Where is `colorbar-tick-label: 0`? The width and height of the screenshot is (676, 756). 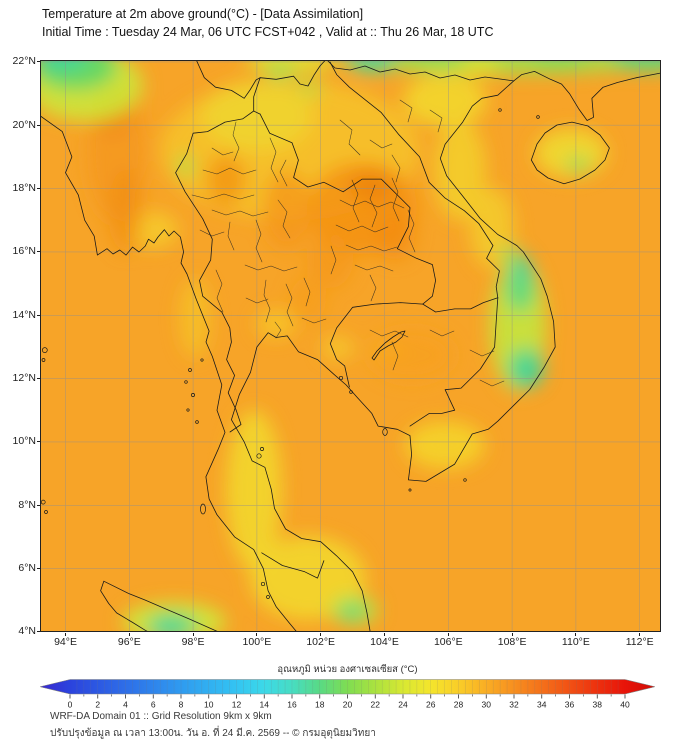
colorbar-tick-label: 0 is located at coordinates (70, 705).